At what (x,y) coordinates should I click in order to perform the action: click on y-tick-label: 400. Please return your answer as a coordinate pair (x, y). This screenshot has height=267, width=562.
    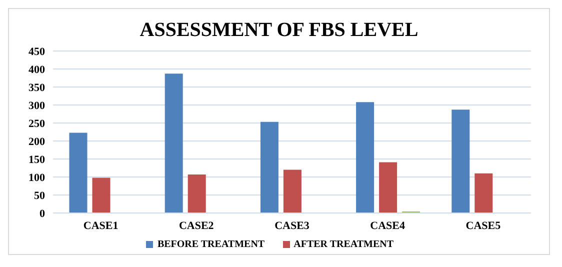
    Looking at the image, I should click on (37, 70).